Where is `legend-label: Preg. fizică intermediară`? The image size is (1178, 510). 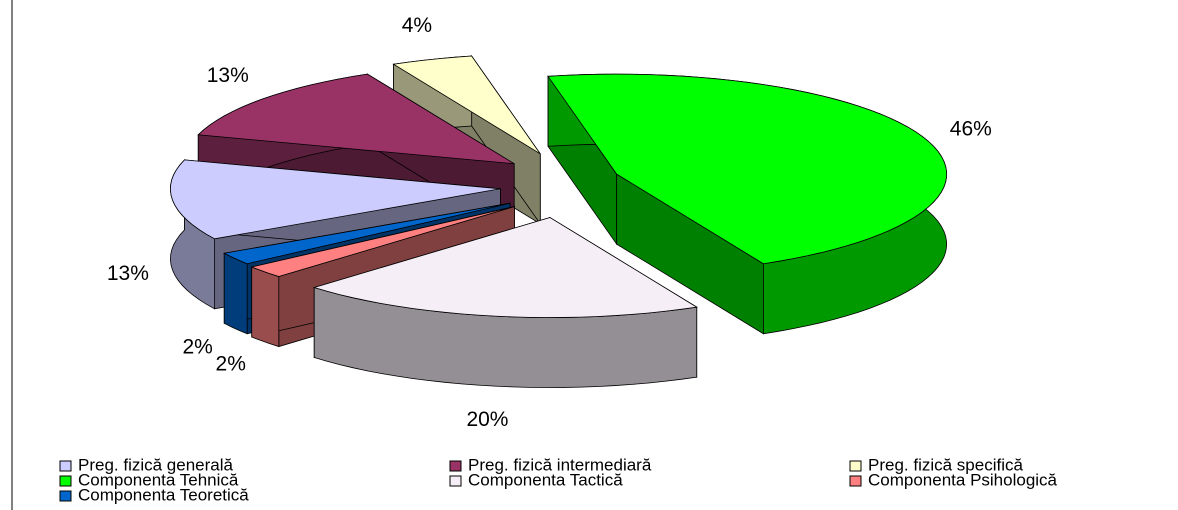 legend-label: Preg. fizică intermediară is located at coordinates (560, 464).